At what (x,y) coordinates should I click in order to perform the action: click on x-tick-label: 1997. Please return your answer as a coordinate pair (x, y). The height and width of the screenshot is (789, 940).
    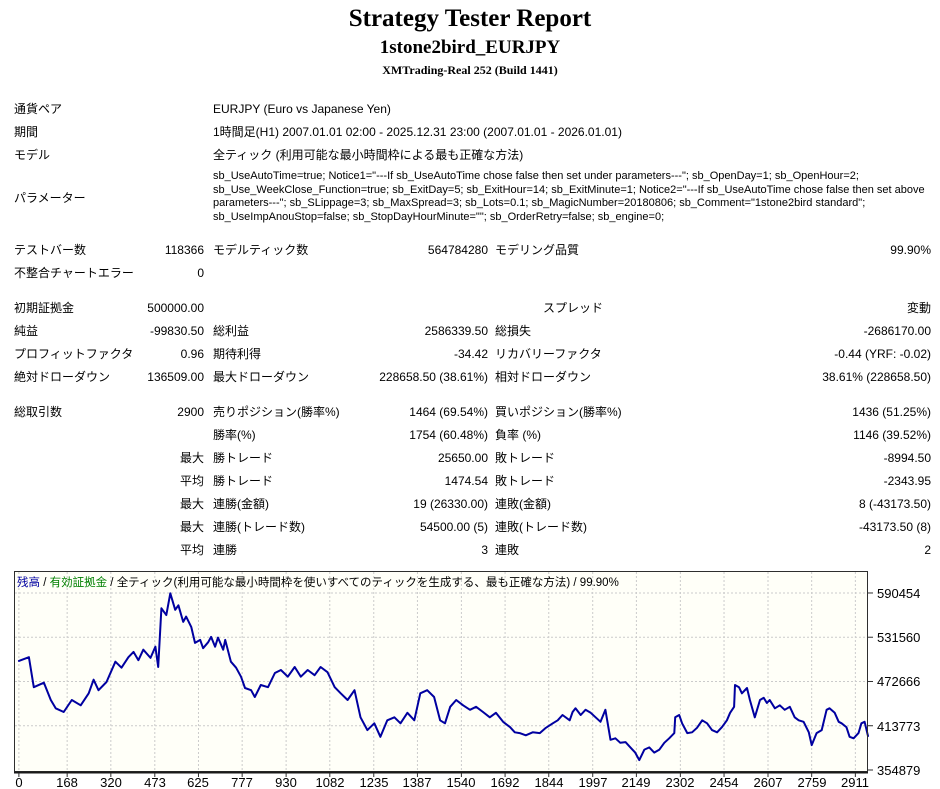
    Looking at the image, I should click on (593, 782).